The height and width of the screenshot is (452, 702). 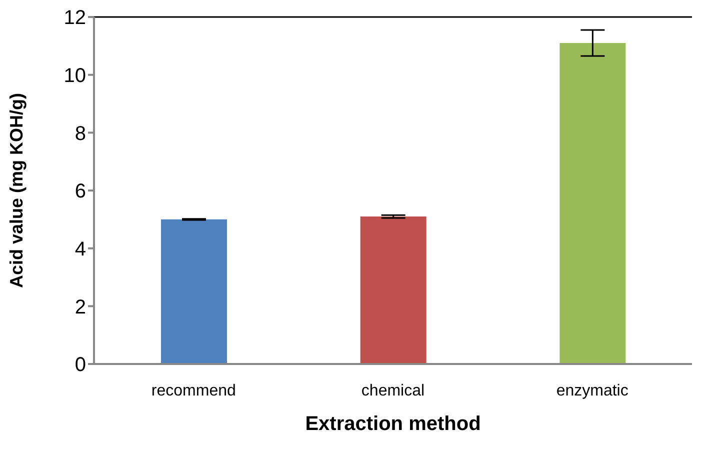 I want to click on y-tick-label: 8, so click(x=80, y=133).